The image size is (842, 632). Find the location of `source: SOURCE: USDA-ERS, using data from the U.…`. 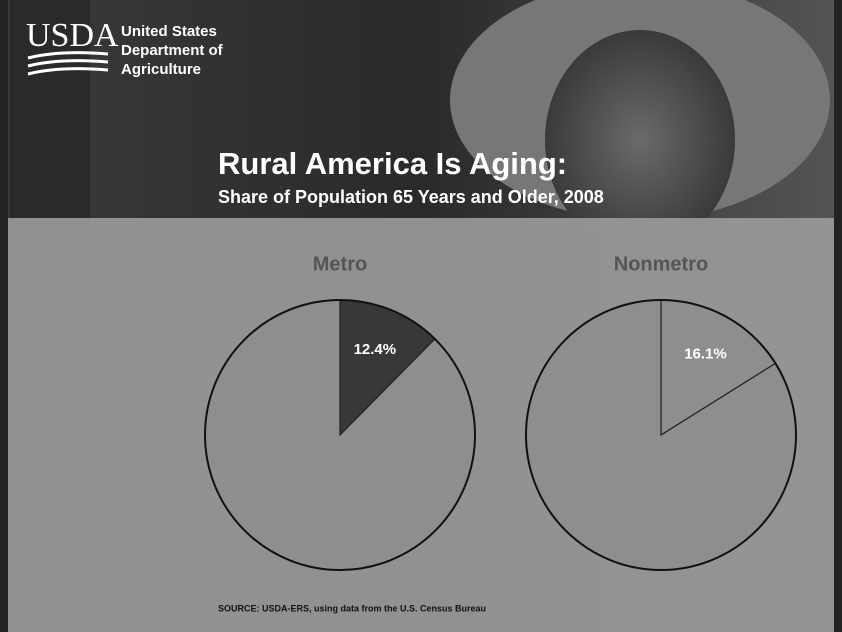

source: SOURCE: USDA-ERS, using data from the U.… is located at coordinates (352, 608).